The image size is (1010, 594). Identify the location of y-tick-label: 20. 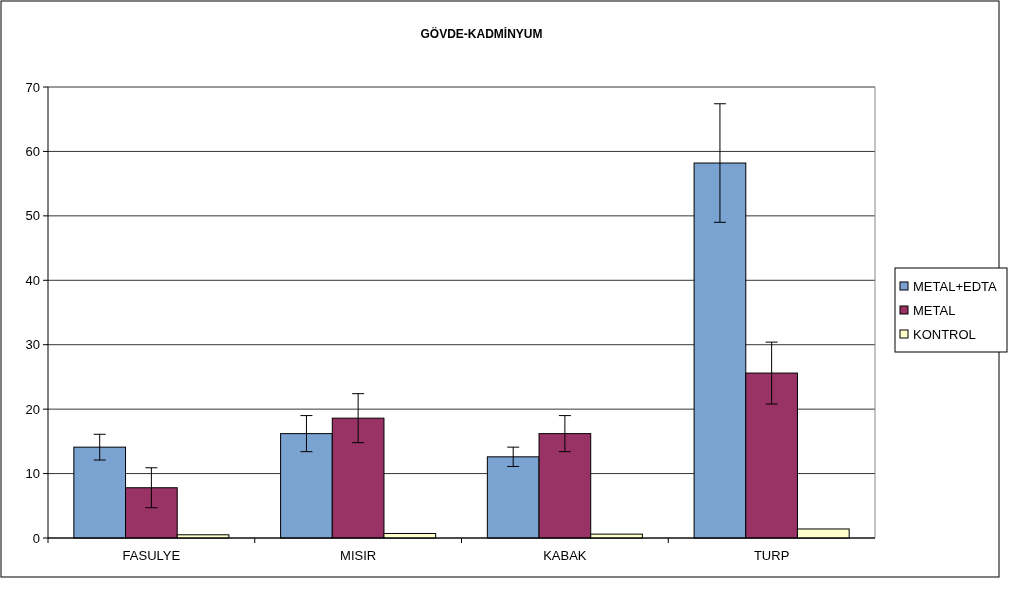
(32, 409).